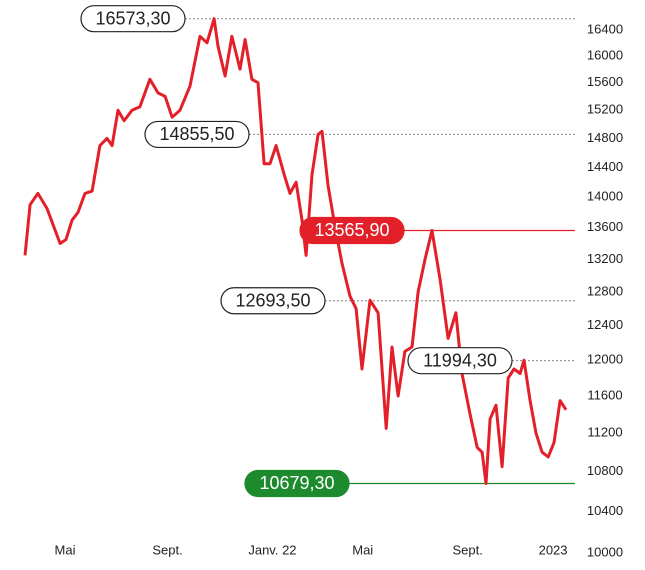  I want to click on y-tick-label: 11200, so click(604, 432).